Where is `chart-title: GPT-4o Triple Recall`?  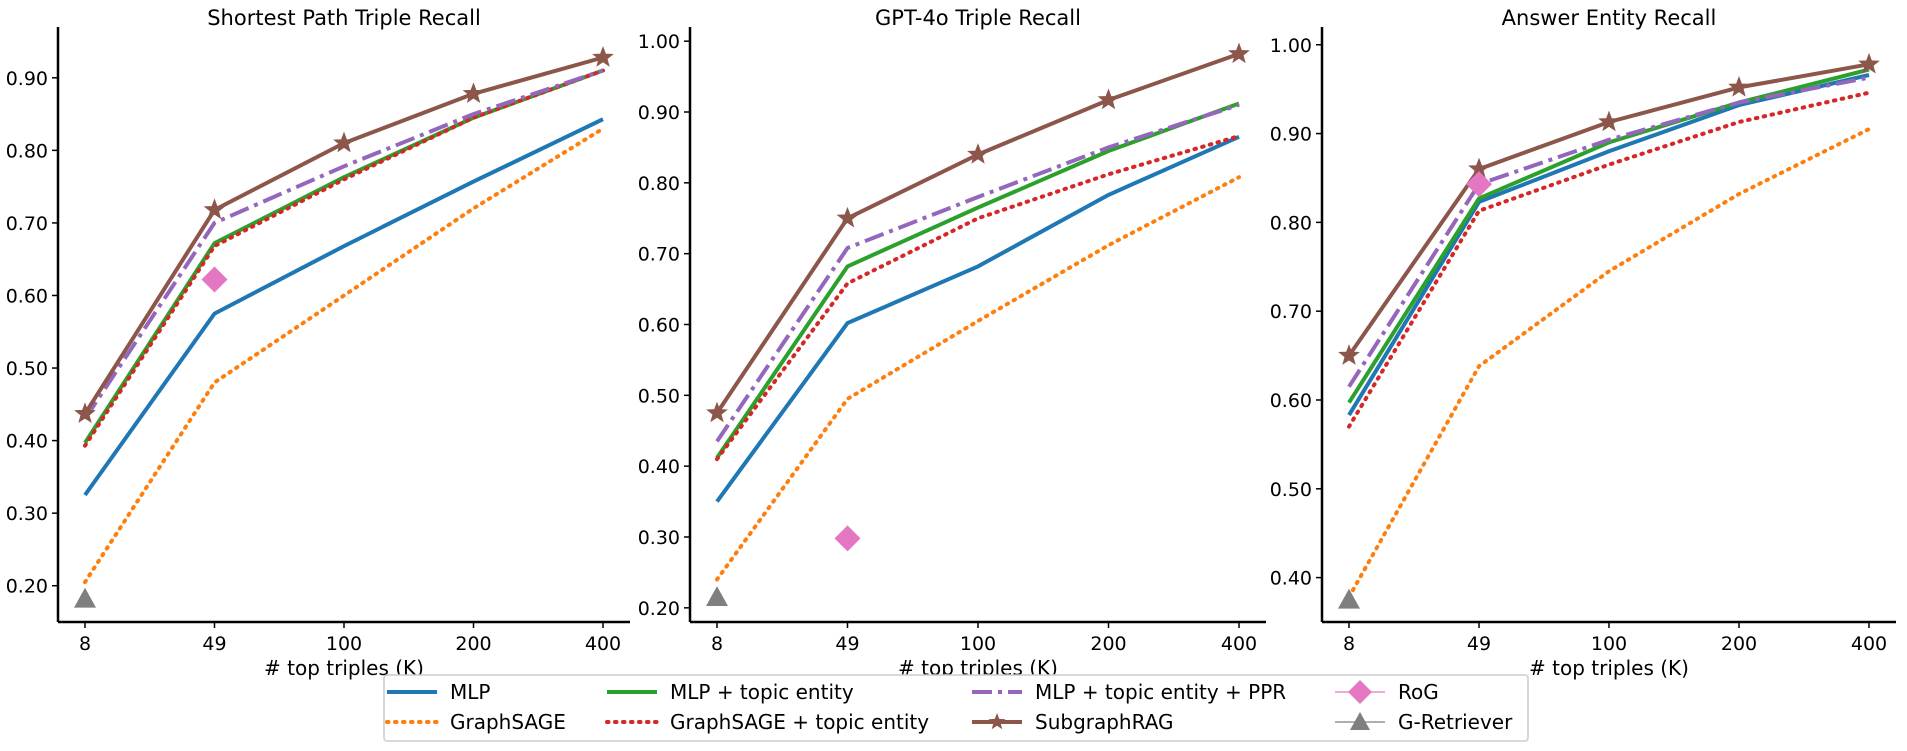
chart-title: GPT-4o Triple Recall is located at coordinates (978, 18).